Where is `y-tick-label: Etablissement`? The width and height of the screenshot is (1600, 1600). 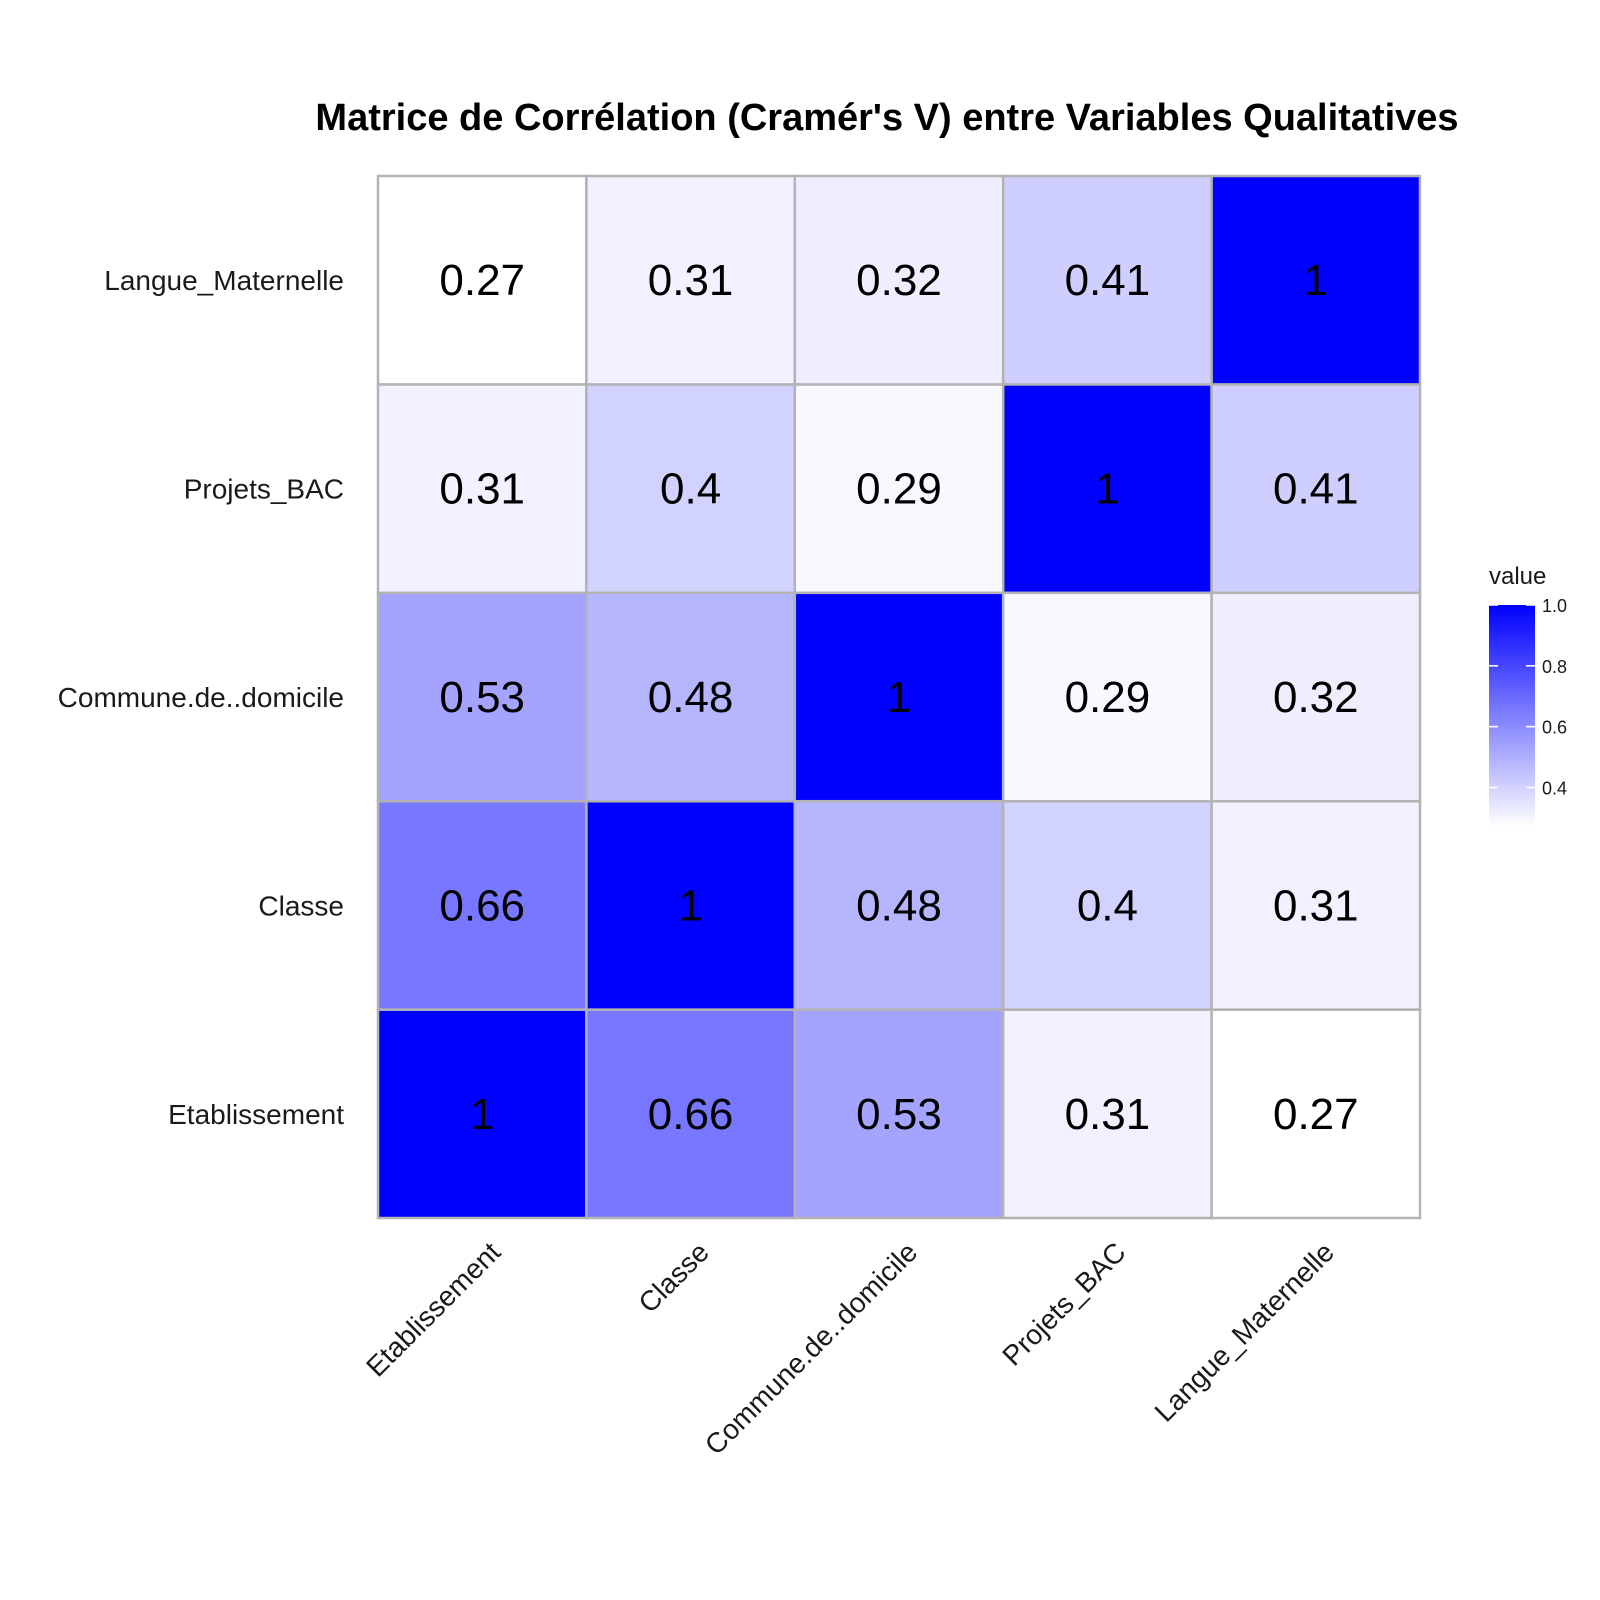
y-tick-label: Etablissement is located at coordinates (256, 1114).